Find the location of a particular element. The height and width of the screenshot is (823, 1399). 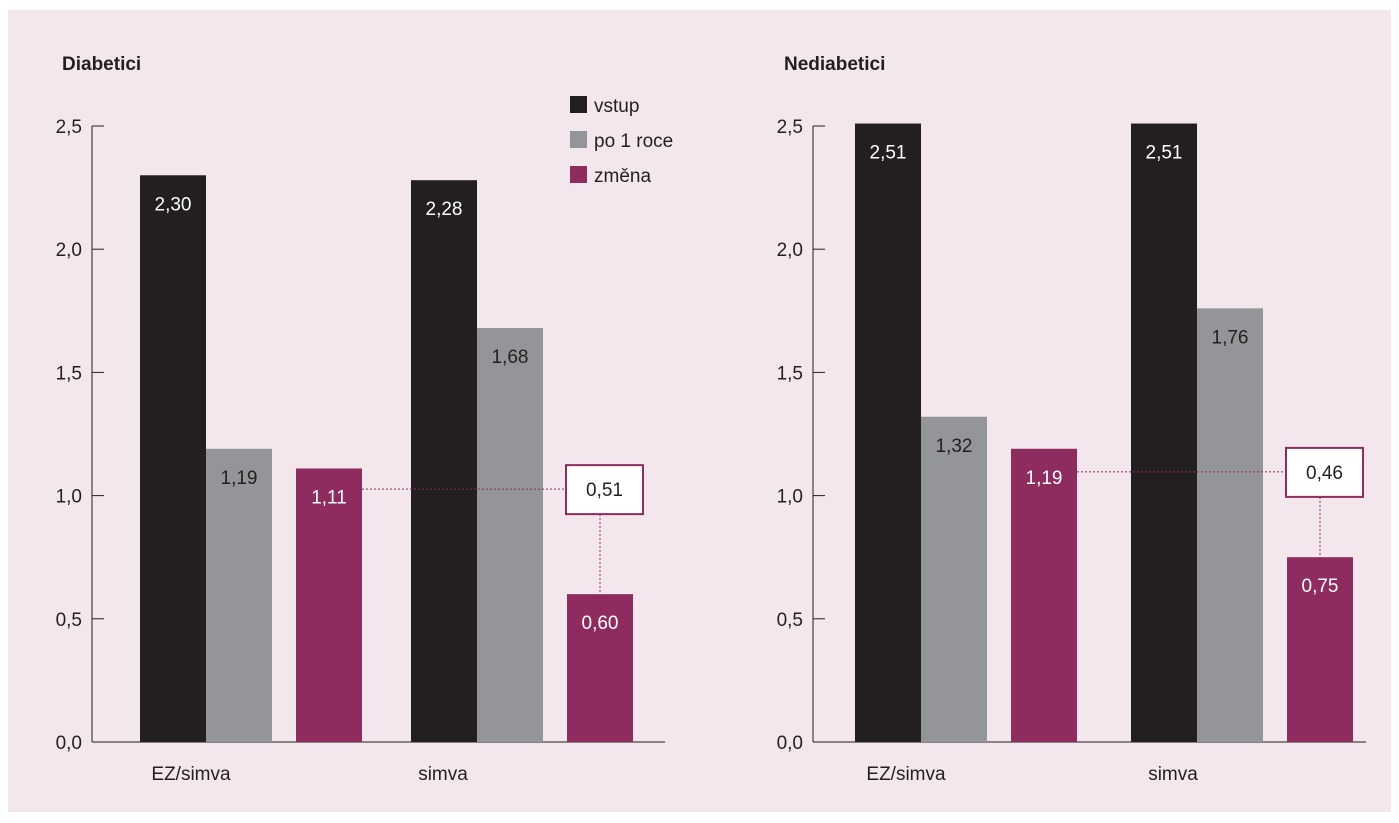

legend-label: změna is located at coordinates (622, 176).